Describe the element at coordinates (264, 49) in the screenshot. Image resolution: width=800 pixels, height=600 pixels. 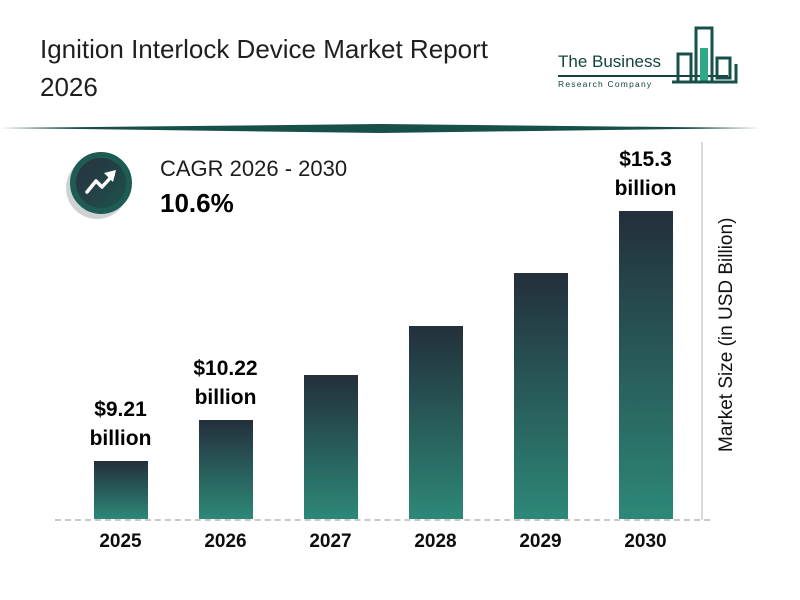
I see `page-title-line1: Ignition Interlock Device Market Report` at that location.